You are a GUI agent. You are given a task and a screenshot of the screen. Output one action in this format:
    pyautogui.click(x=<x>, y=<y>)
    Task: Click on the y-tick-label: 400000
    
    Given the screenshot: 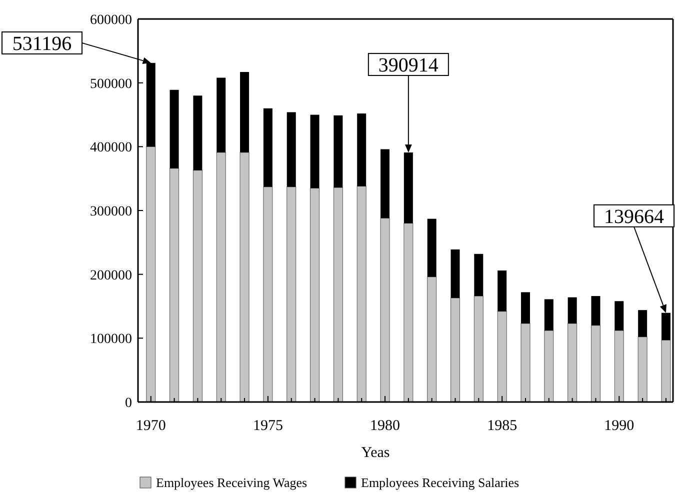 What is the action you would take?
    pyautogui.click(x=111, y=148)
    